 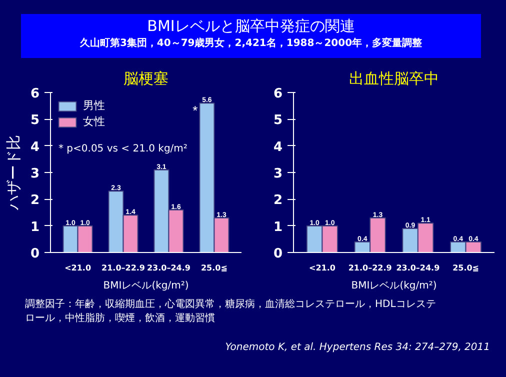 What do you see at coordinates (357, 347) in the screenshot?
I see `text: Yonemoto K, et al. Hypertens Res 34: 274–279, 2011` at bounding box center [357, 347].